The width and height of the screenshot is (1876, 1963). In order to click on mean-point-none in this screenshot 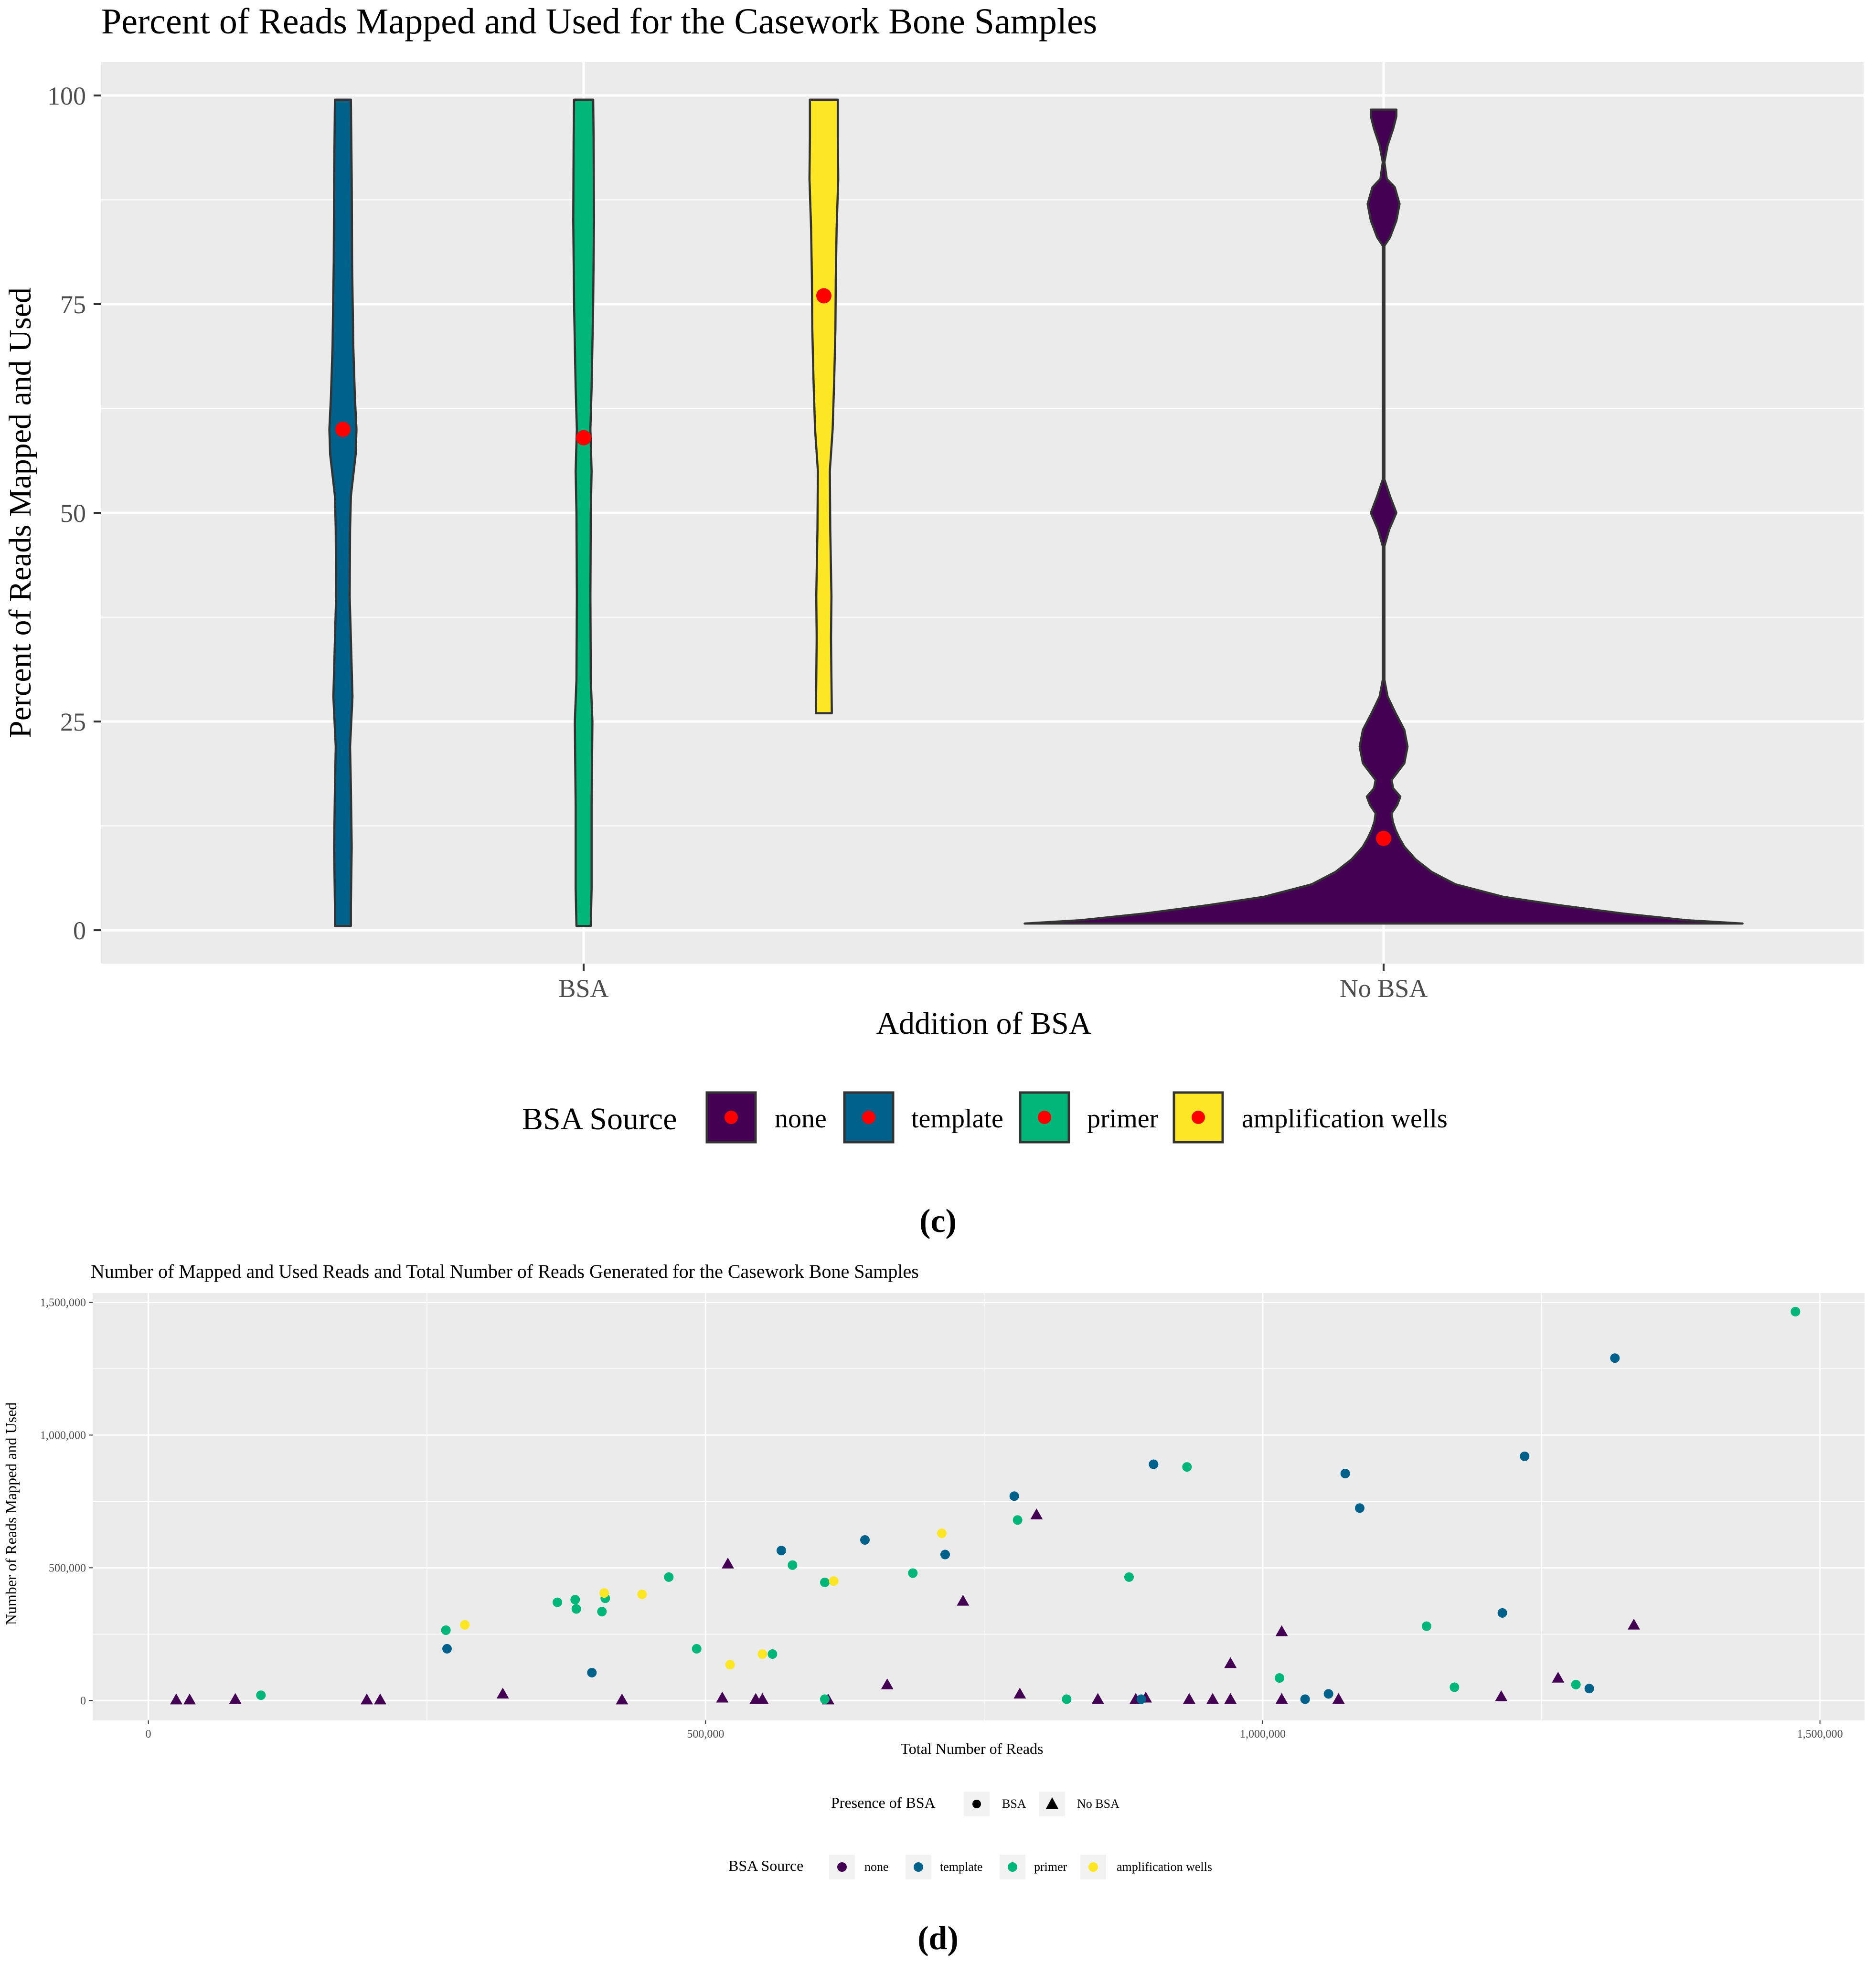, I will do `click(1383, 838)`.